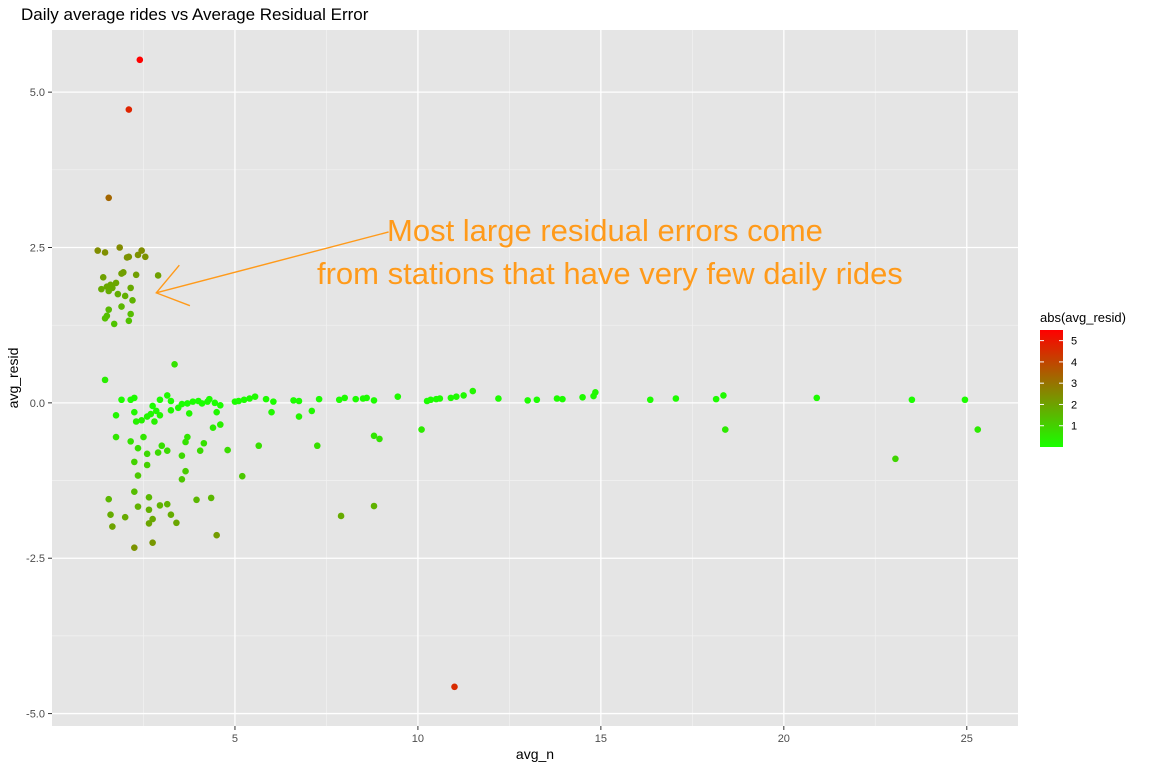  I want to click on legend-label: 5, so click(1074, 342).